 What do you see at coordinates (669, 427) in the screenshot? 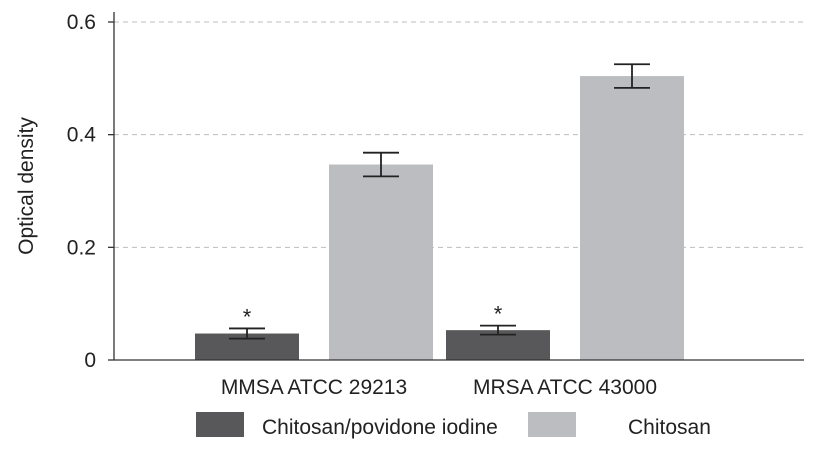
I see `legend-label: Chitosan` at bounding box center [669, 427].